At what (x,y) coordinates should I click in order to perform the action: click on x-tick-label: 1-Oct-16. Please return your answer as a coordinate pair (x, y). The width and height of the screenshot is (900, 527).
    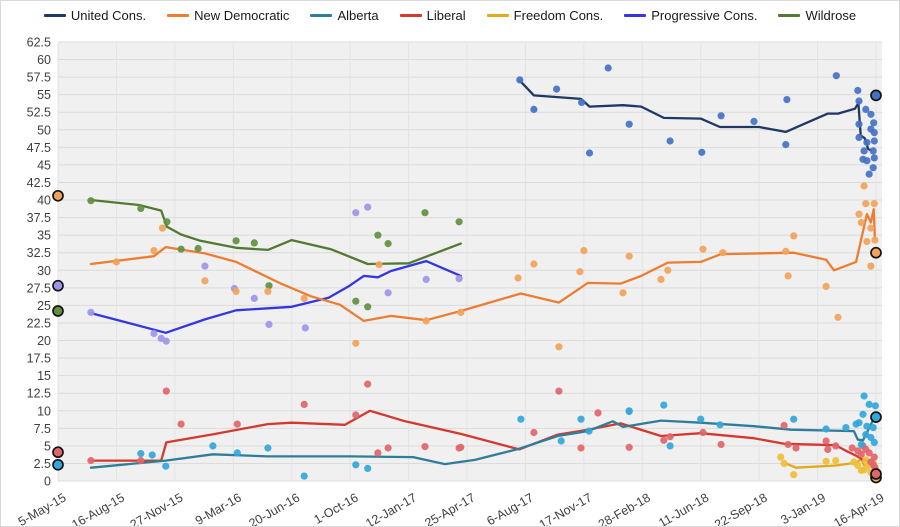
    Looking at the image, I should click on (336, 508).